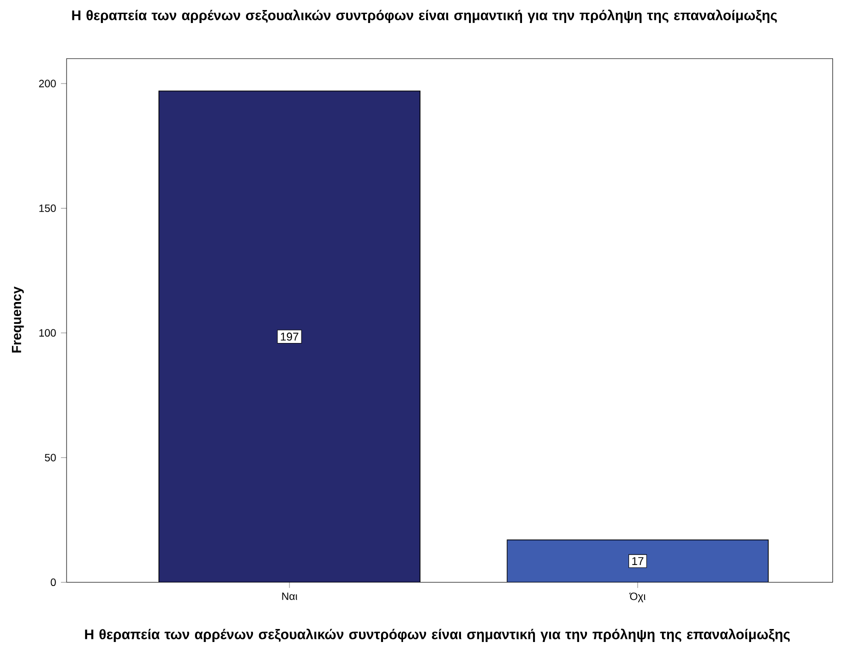 The width and height of the screenshot is (854, 671). I want to click on y-tick-label: 100, so click(47, 333).